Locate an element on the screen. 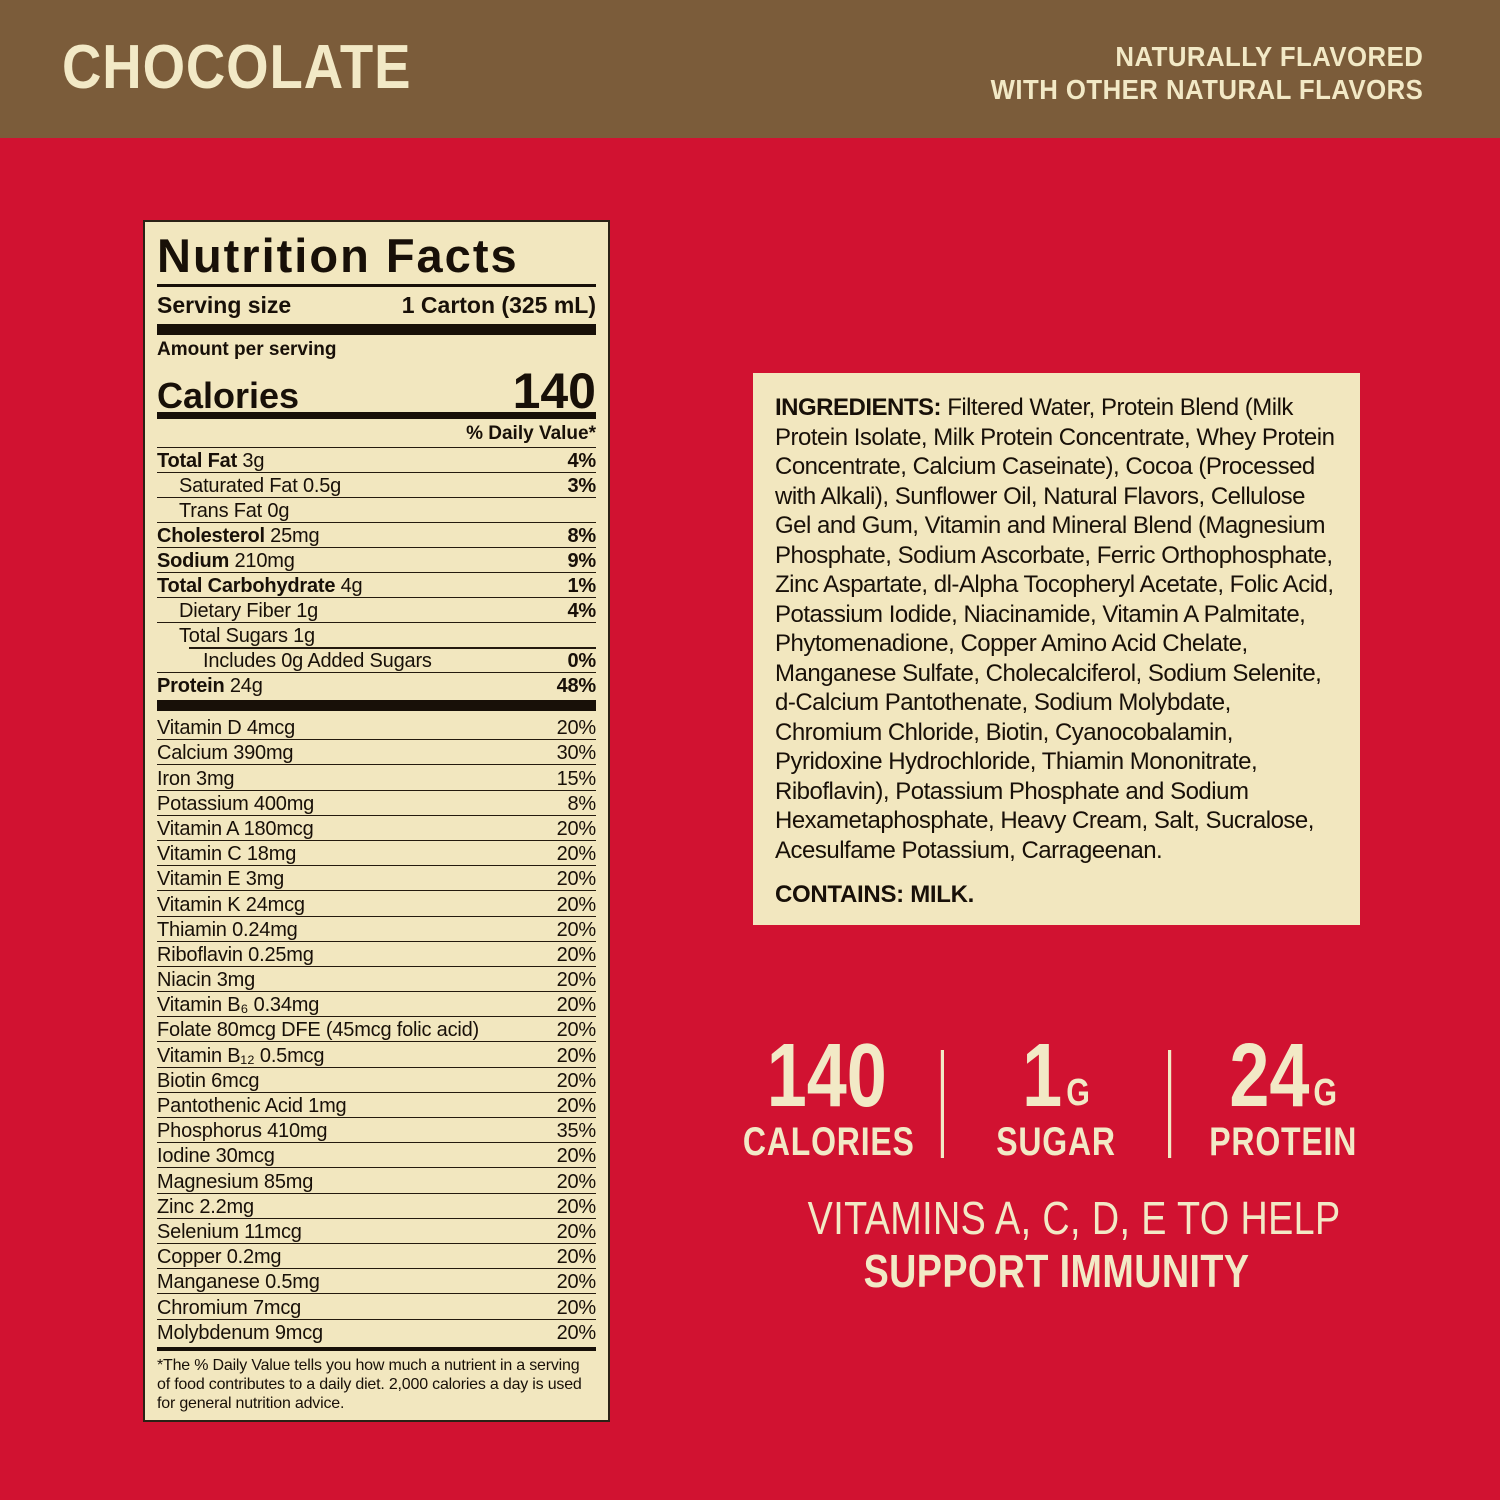 The height and width of the screenshot is (1500, 1500). nutrient-row: Vitamin A 180mcg 20% is located at coordinates (376, 827).